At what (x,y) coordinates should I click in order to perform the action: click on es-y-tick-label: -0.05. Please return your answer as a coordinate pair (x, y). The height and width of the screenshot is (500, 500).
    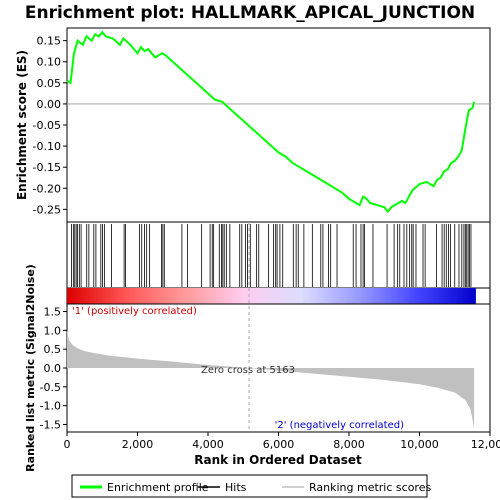
    Looking at the image, I should click on (47, 125).